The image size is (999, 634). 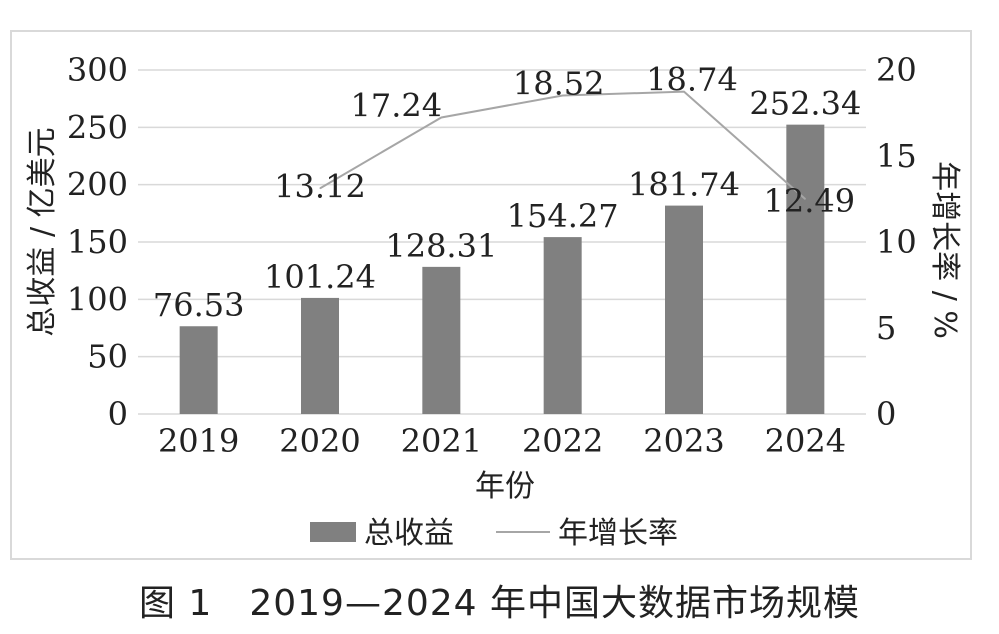 I want to click on legend-bar-swatch, so click(x=333, y=532).